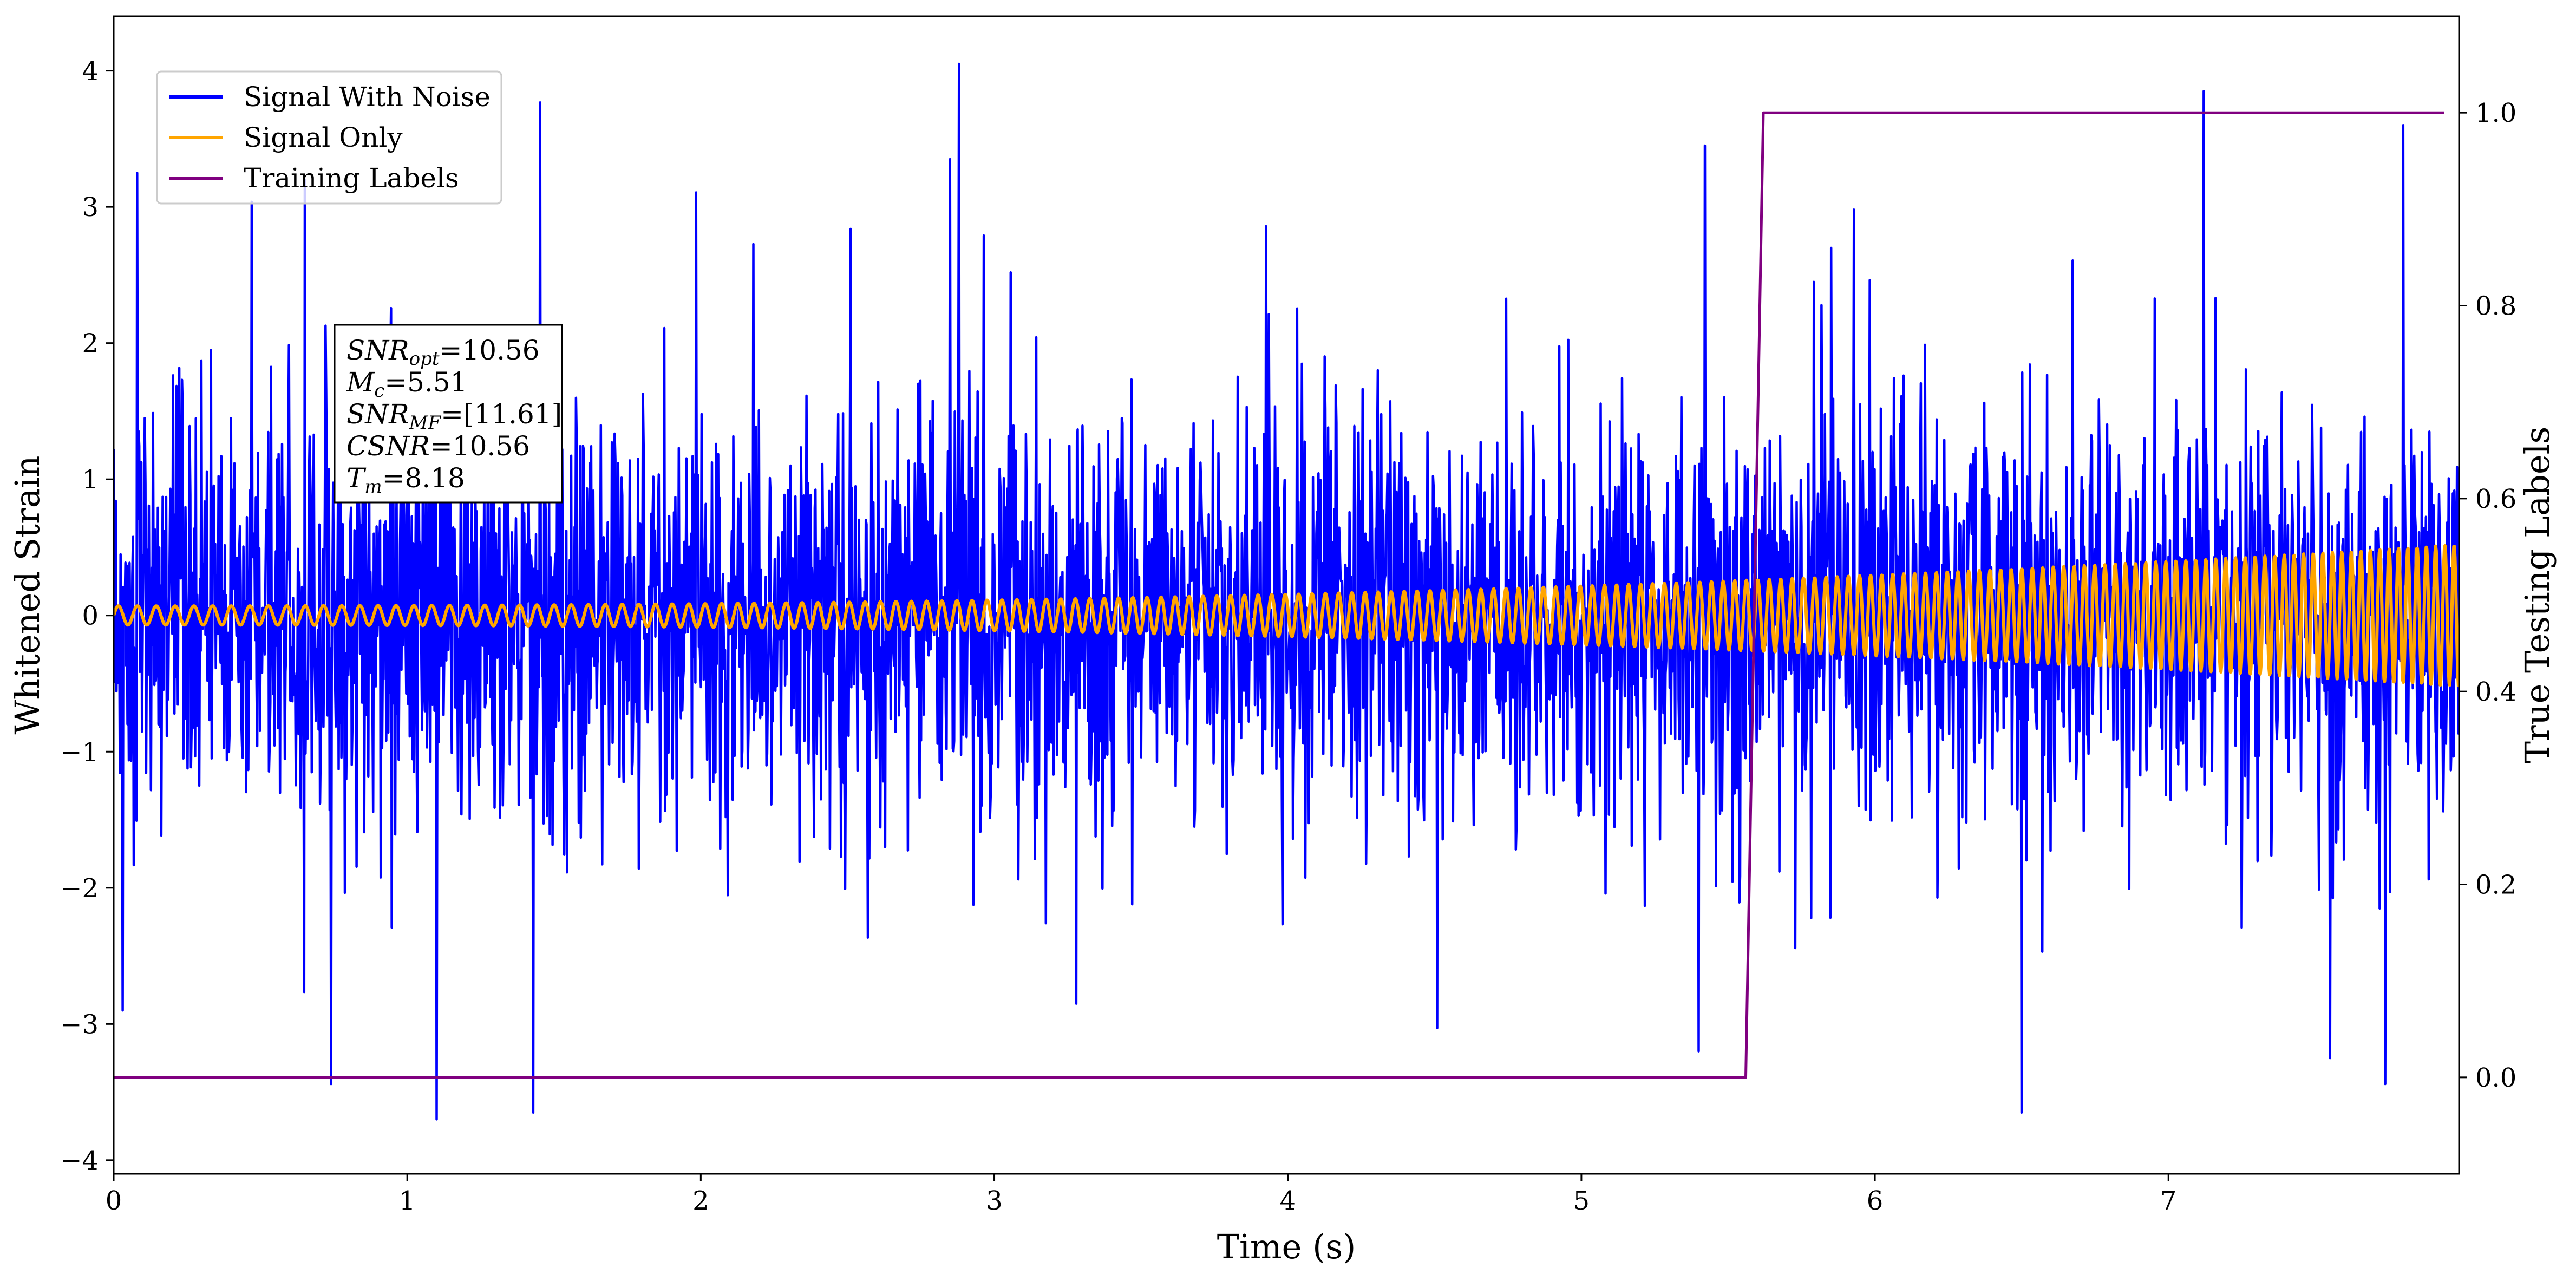  Describe the element at coordinates (90, 71) in the screenshot. I see `y-left-tick-label: 4` at that location.